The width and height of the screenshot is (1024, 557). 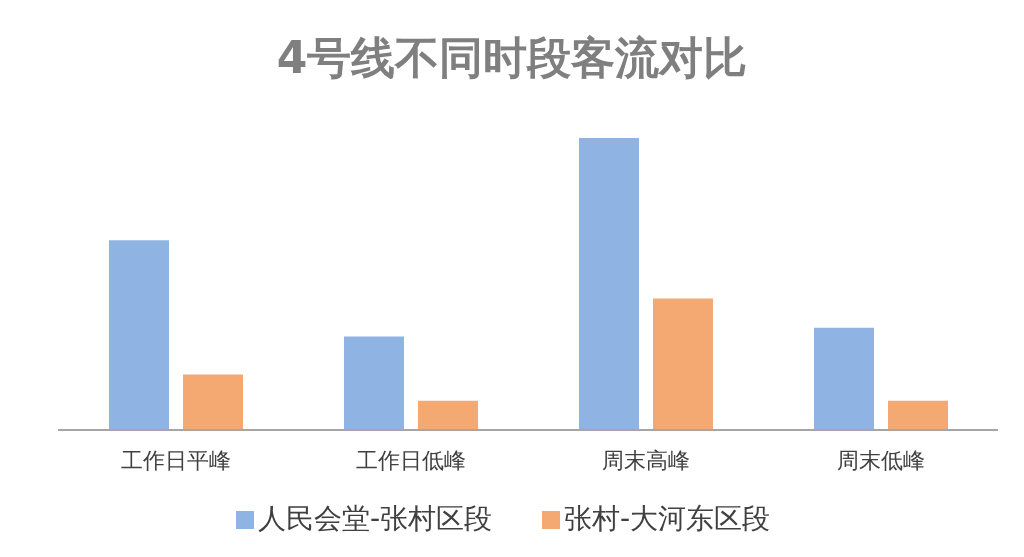 I want to click on x-tick-label: 工作日平峰, so click(x=175, y=460).